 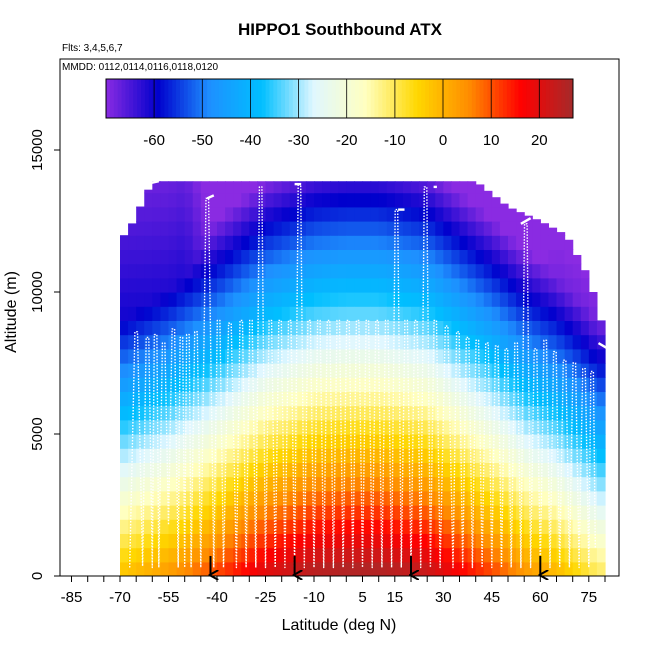 What do you see at coordinates (563, 225) in the screenshot?
I see `flight-track-high-leg` at bounding box center [563, 225].